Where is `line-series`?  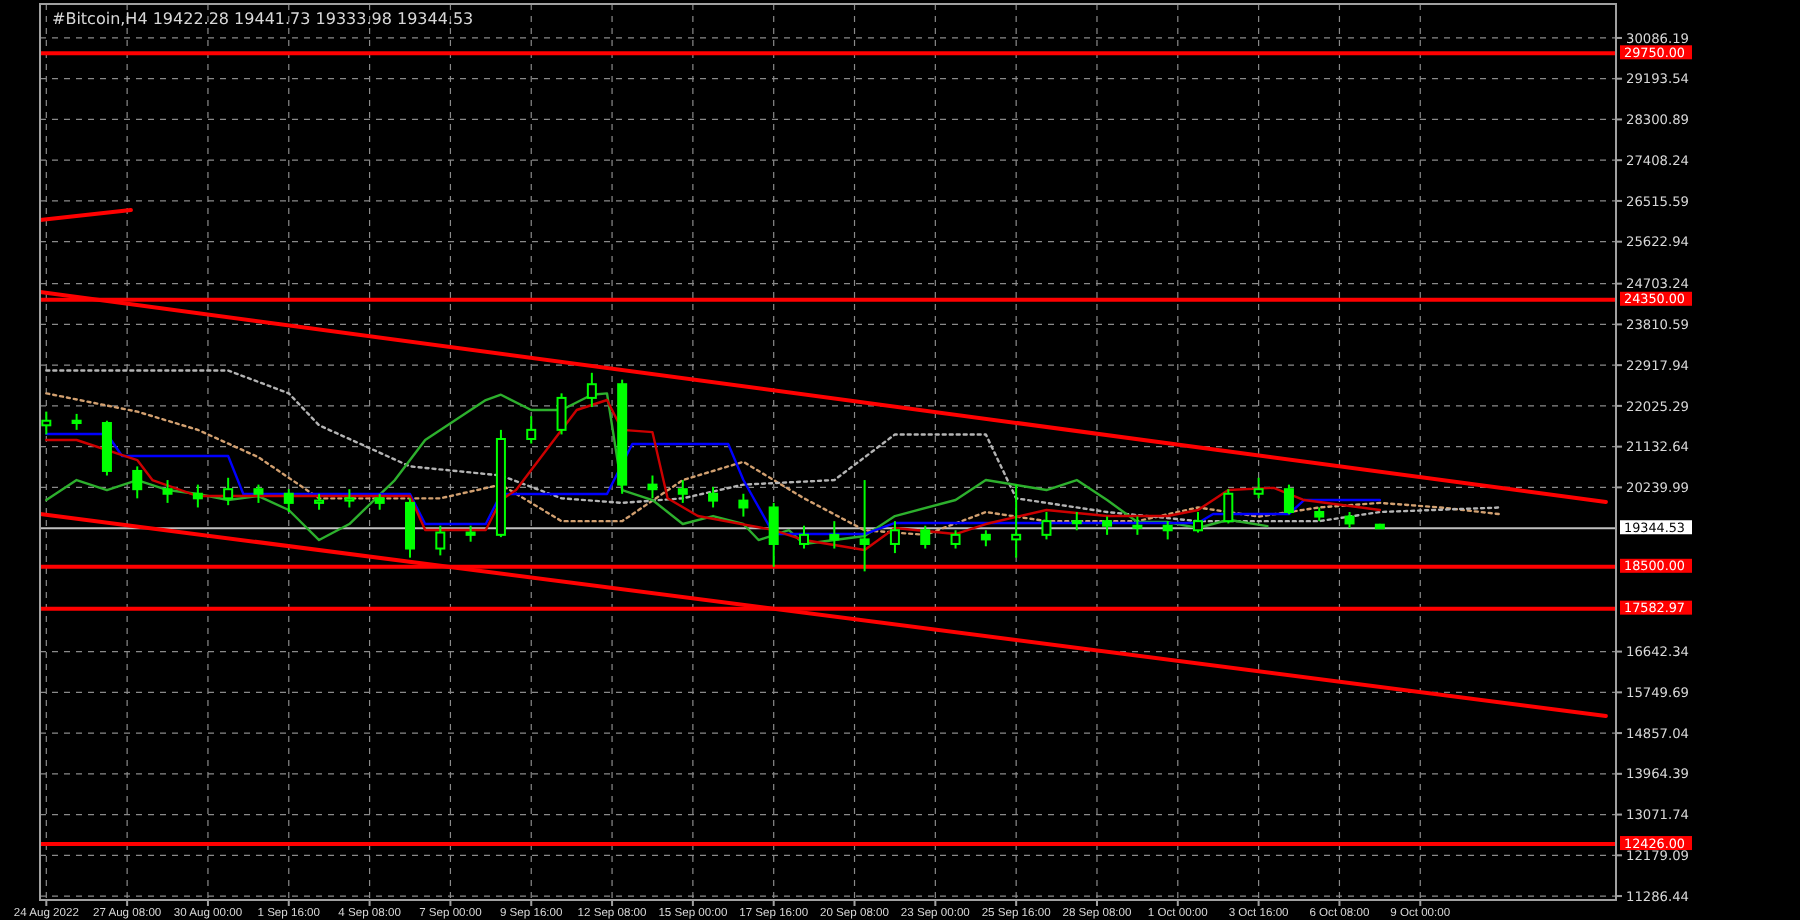 line-series is located at coordinates (713, 475).